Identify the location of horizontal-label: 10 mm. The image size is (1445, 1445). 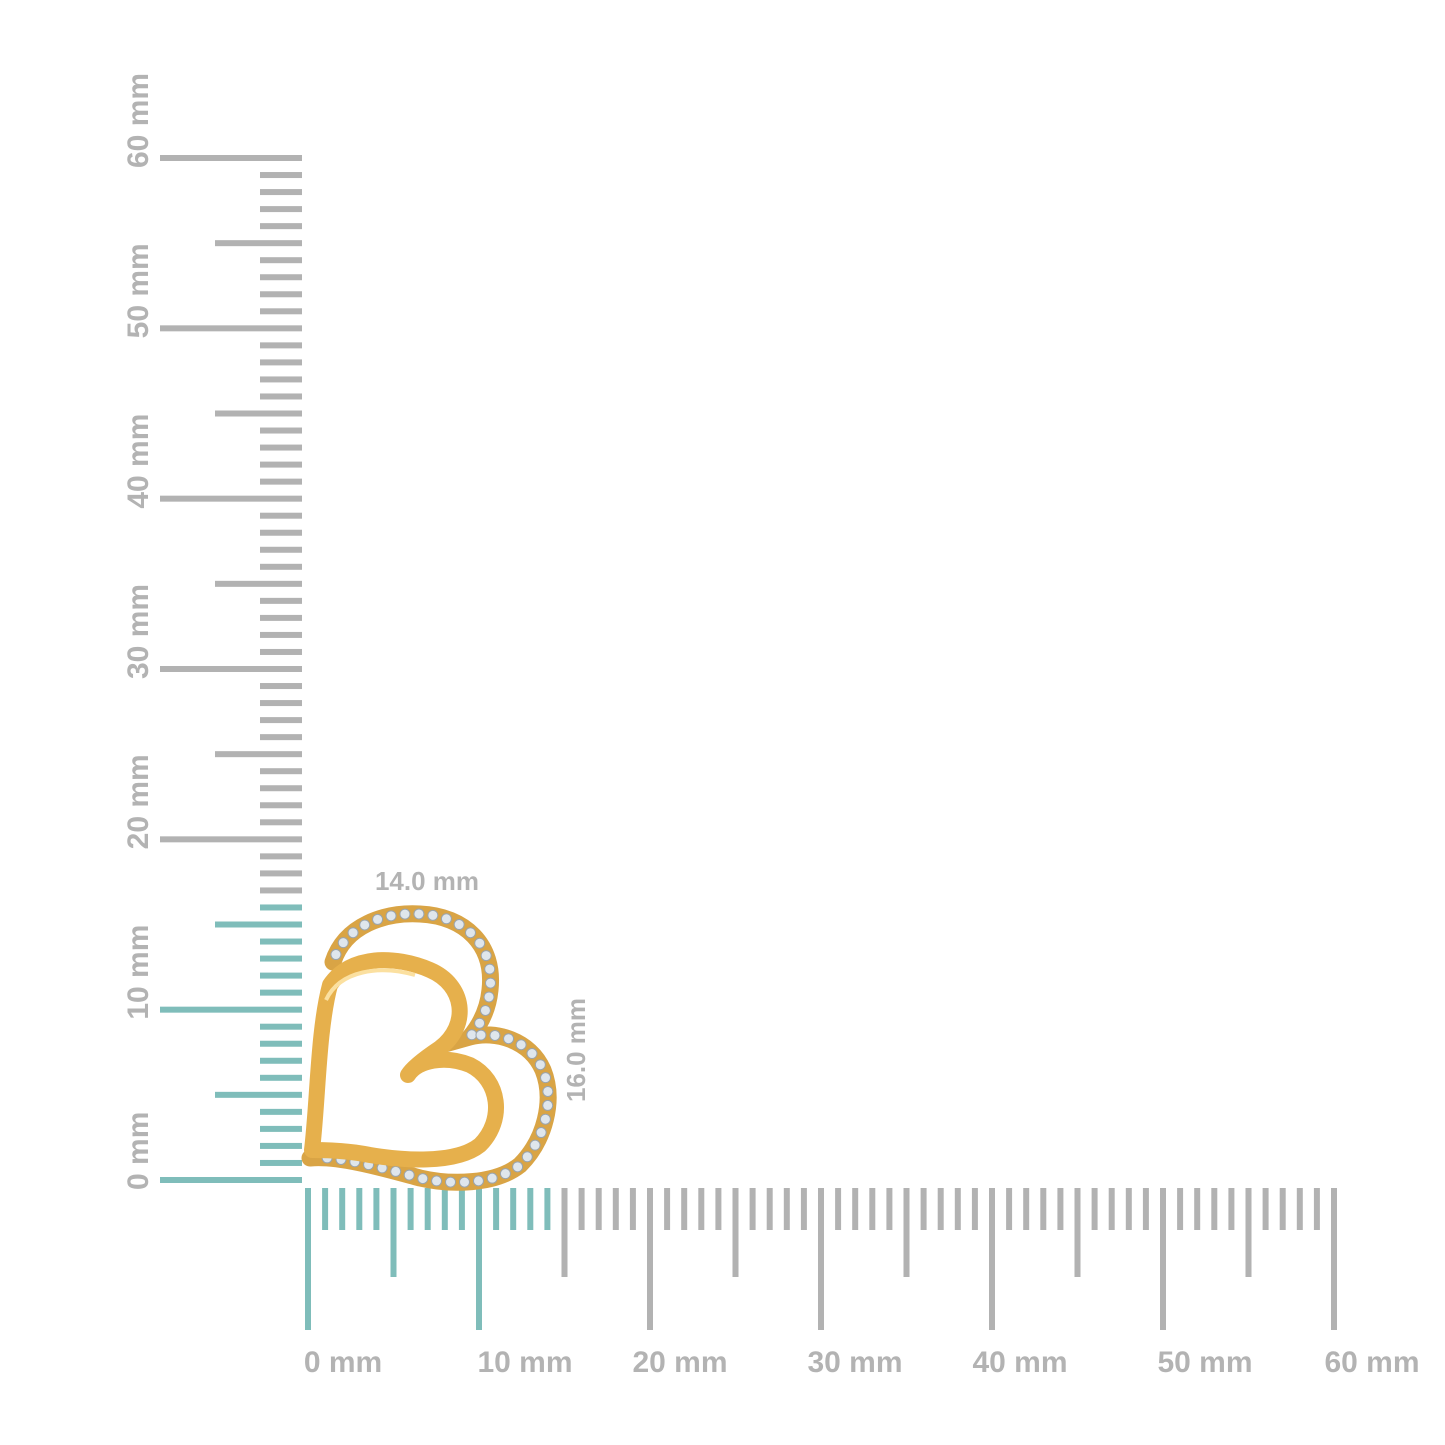
(524, 1362).